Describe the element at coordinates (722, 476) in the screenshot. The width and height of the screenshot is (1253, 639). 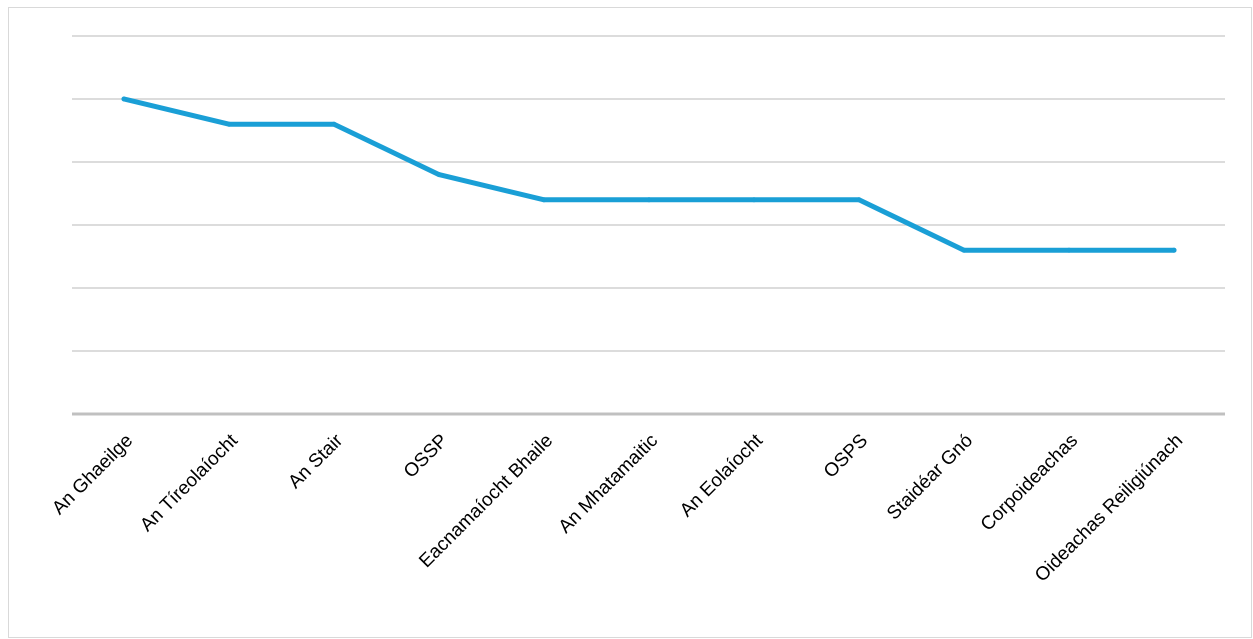
I see `x-tick-label: An Eolaíocht` at that location.